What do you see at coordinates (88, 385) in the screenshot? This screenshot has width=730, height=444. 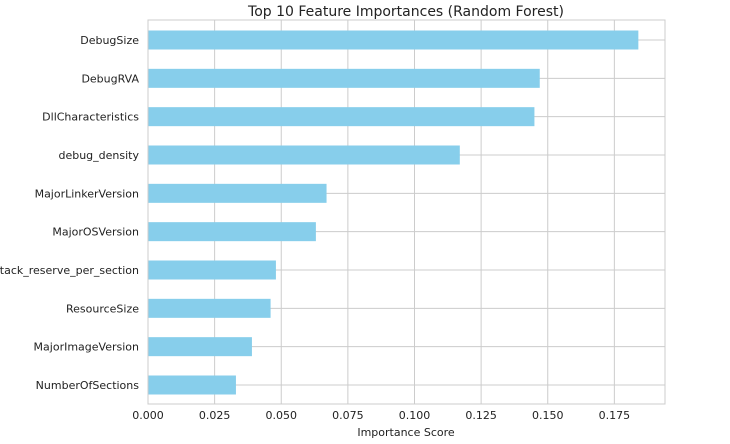 I see `y-tick-label: NumberOfSections` at bounding box center [88, 385].